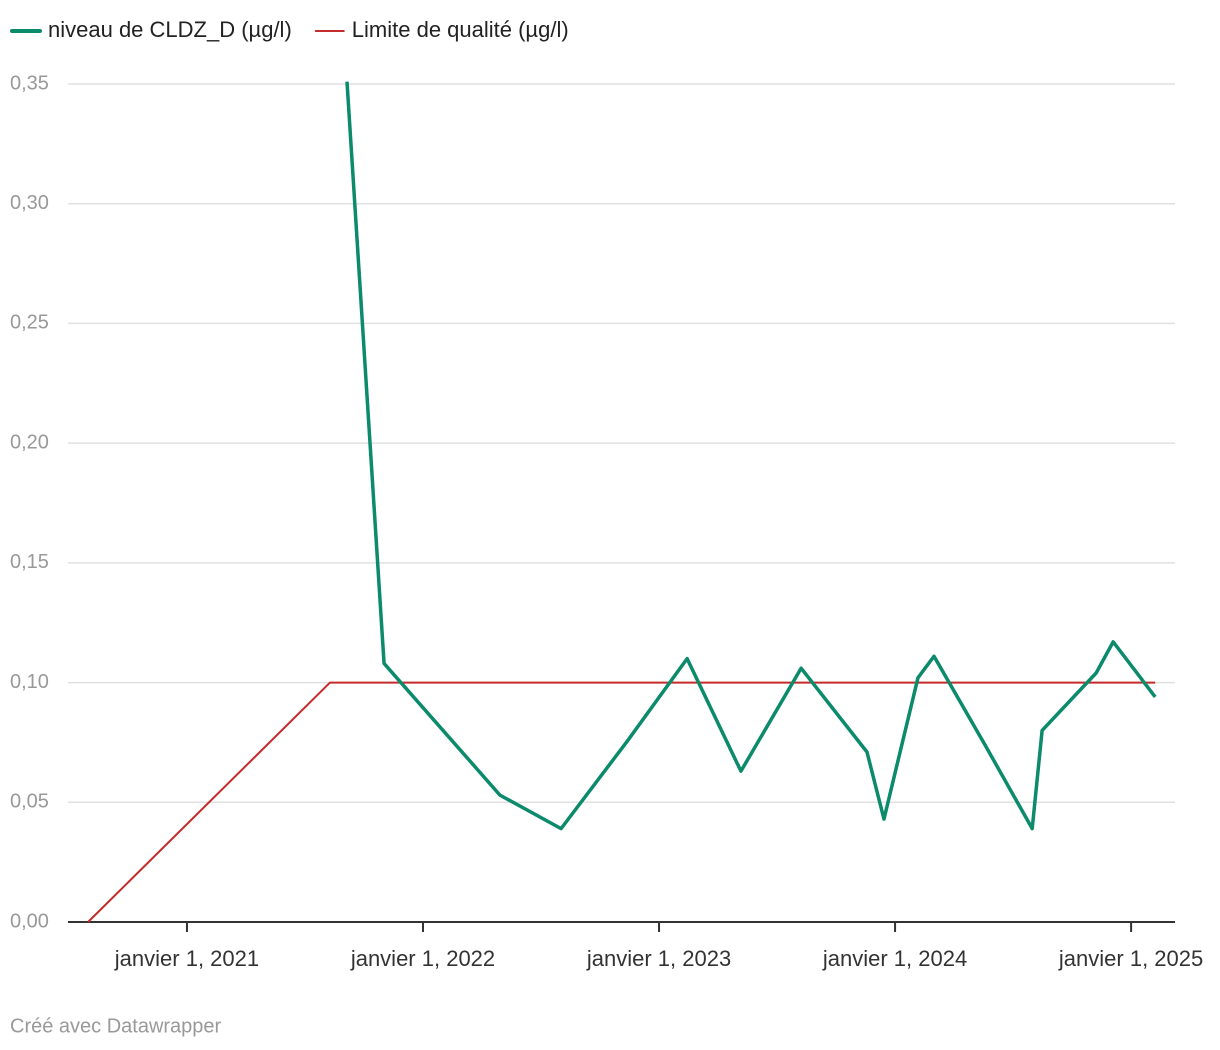 The width and height of the screenshot is (1220, 1050). I want to click on x-tick-label: janvier 1, 2024, so click(894, 958).